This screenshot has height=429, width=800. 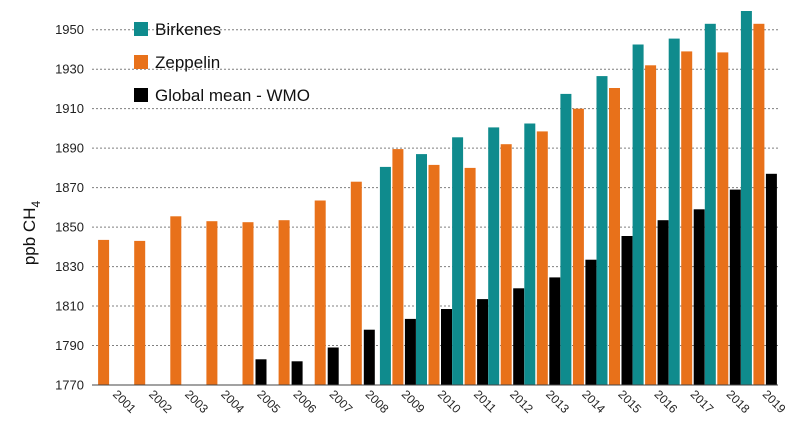 What do you see at coordinates (470, 276) in the screenshot?
I see `bar-zeppelin-2011` at bounding box center [470, 276].